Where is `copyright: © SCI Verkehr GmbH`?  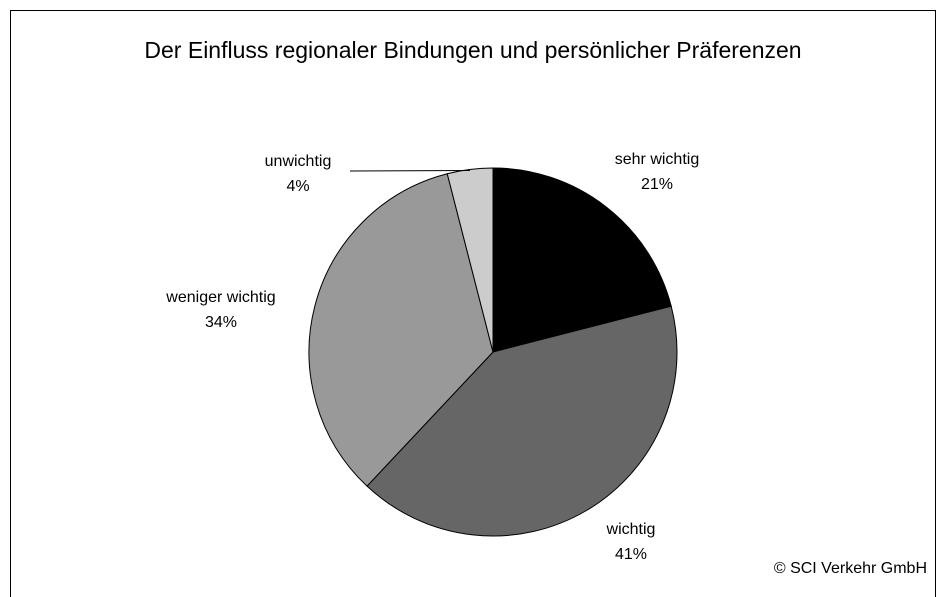 copyright: © SCI Verkehr GmbH is located at coordinates (850, 568).